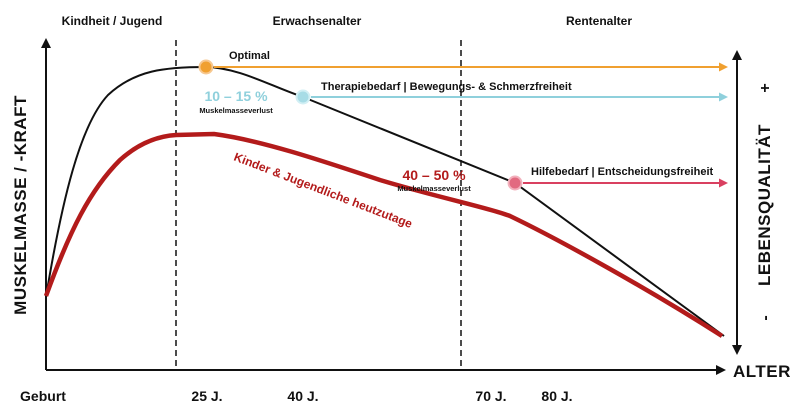  Describe the element at coordinates (303, 97) in the screenshot. I see `marker-therapy` at that location.